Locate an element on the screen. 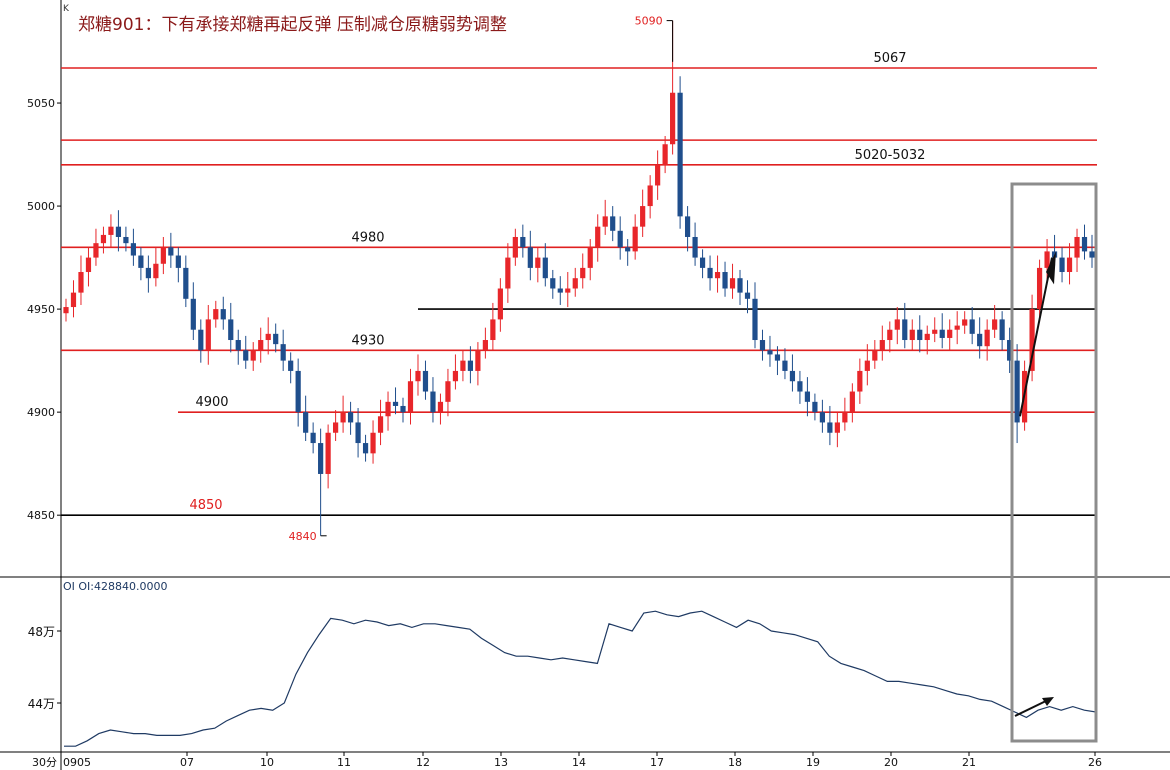 The height and width of the screenshot is (770, 1170). y-tick-label: 5000 is located at coordinates (41, 206).